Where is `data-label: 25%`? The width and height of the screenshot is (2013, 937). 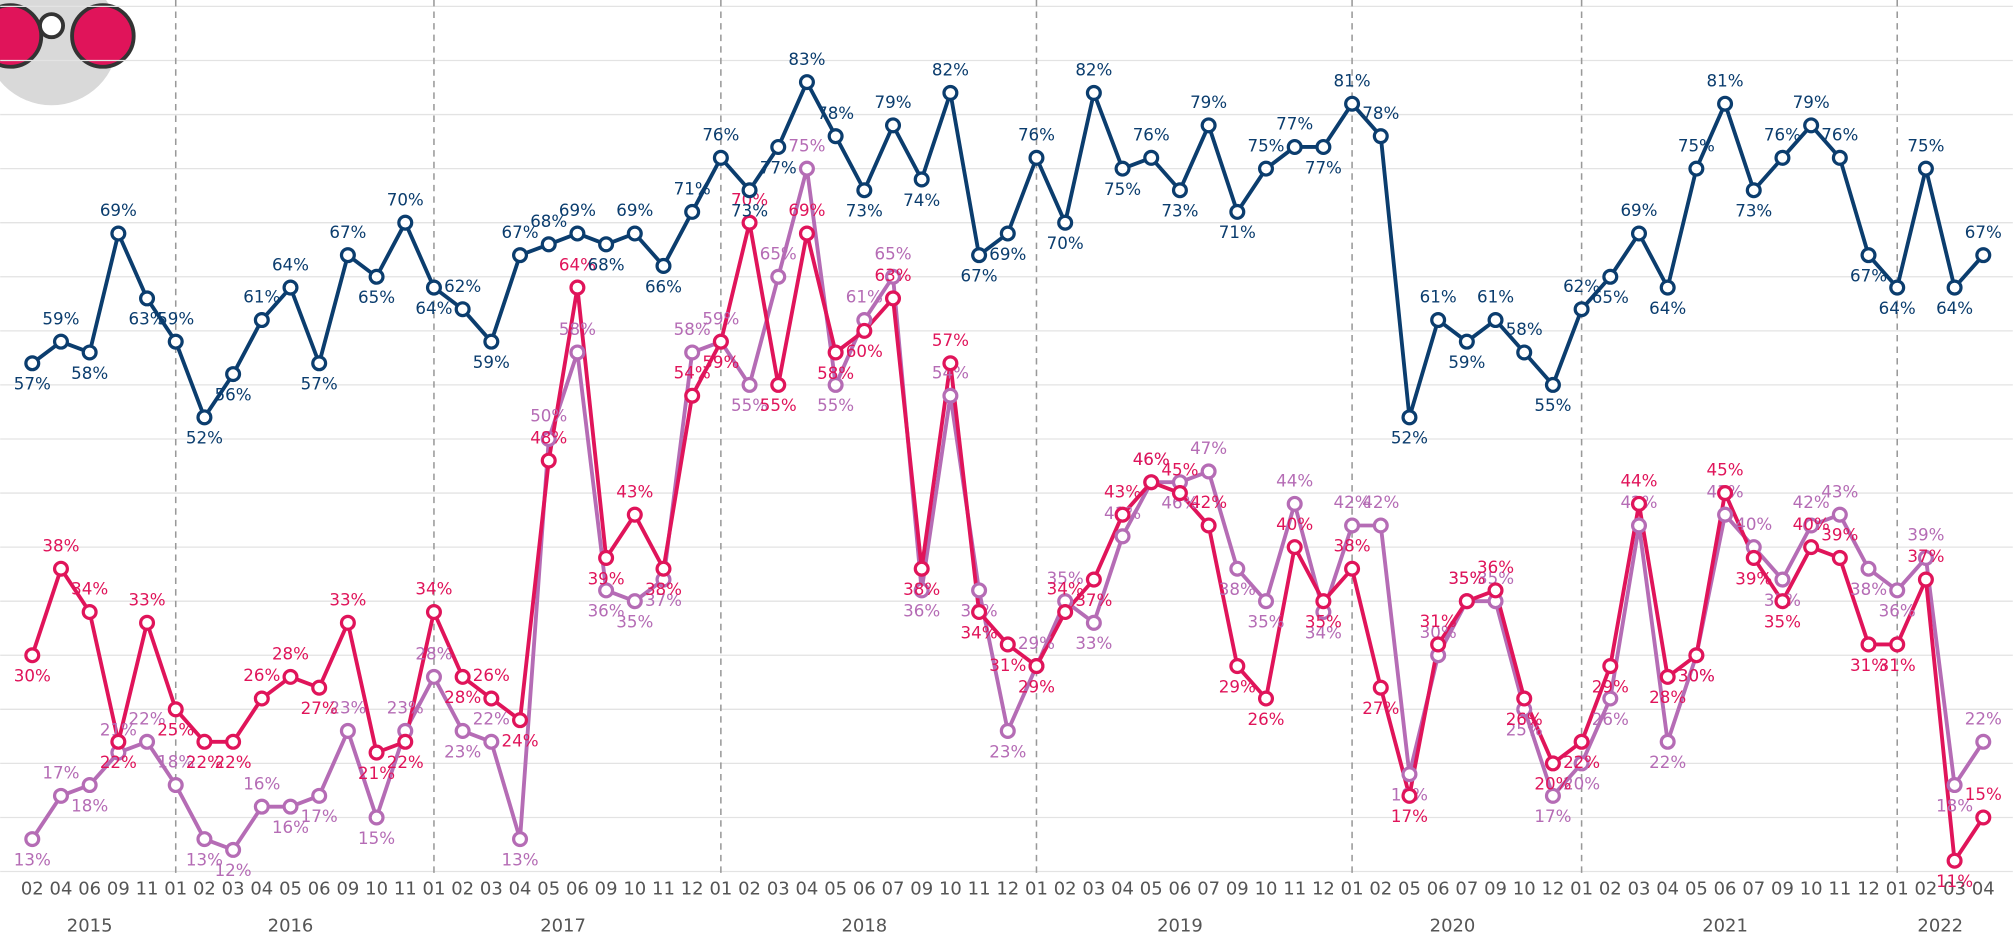 data-label: 25% is located at coordinates (1524, 730).